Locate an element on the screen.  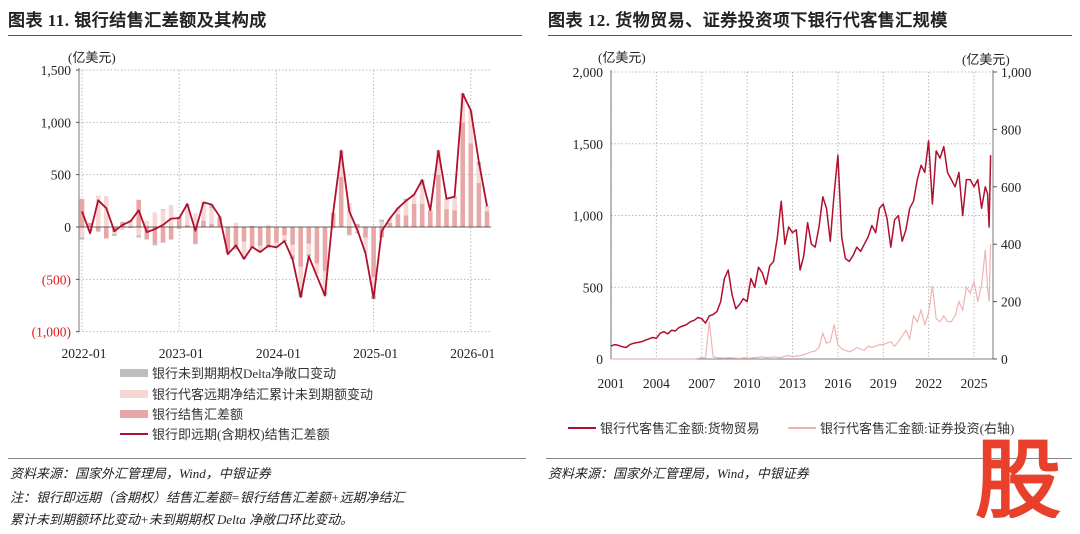
right-xtick-label: 2013 is located at coordinates (792, 383).